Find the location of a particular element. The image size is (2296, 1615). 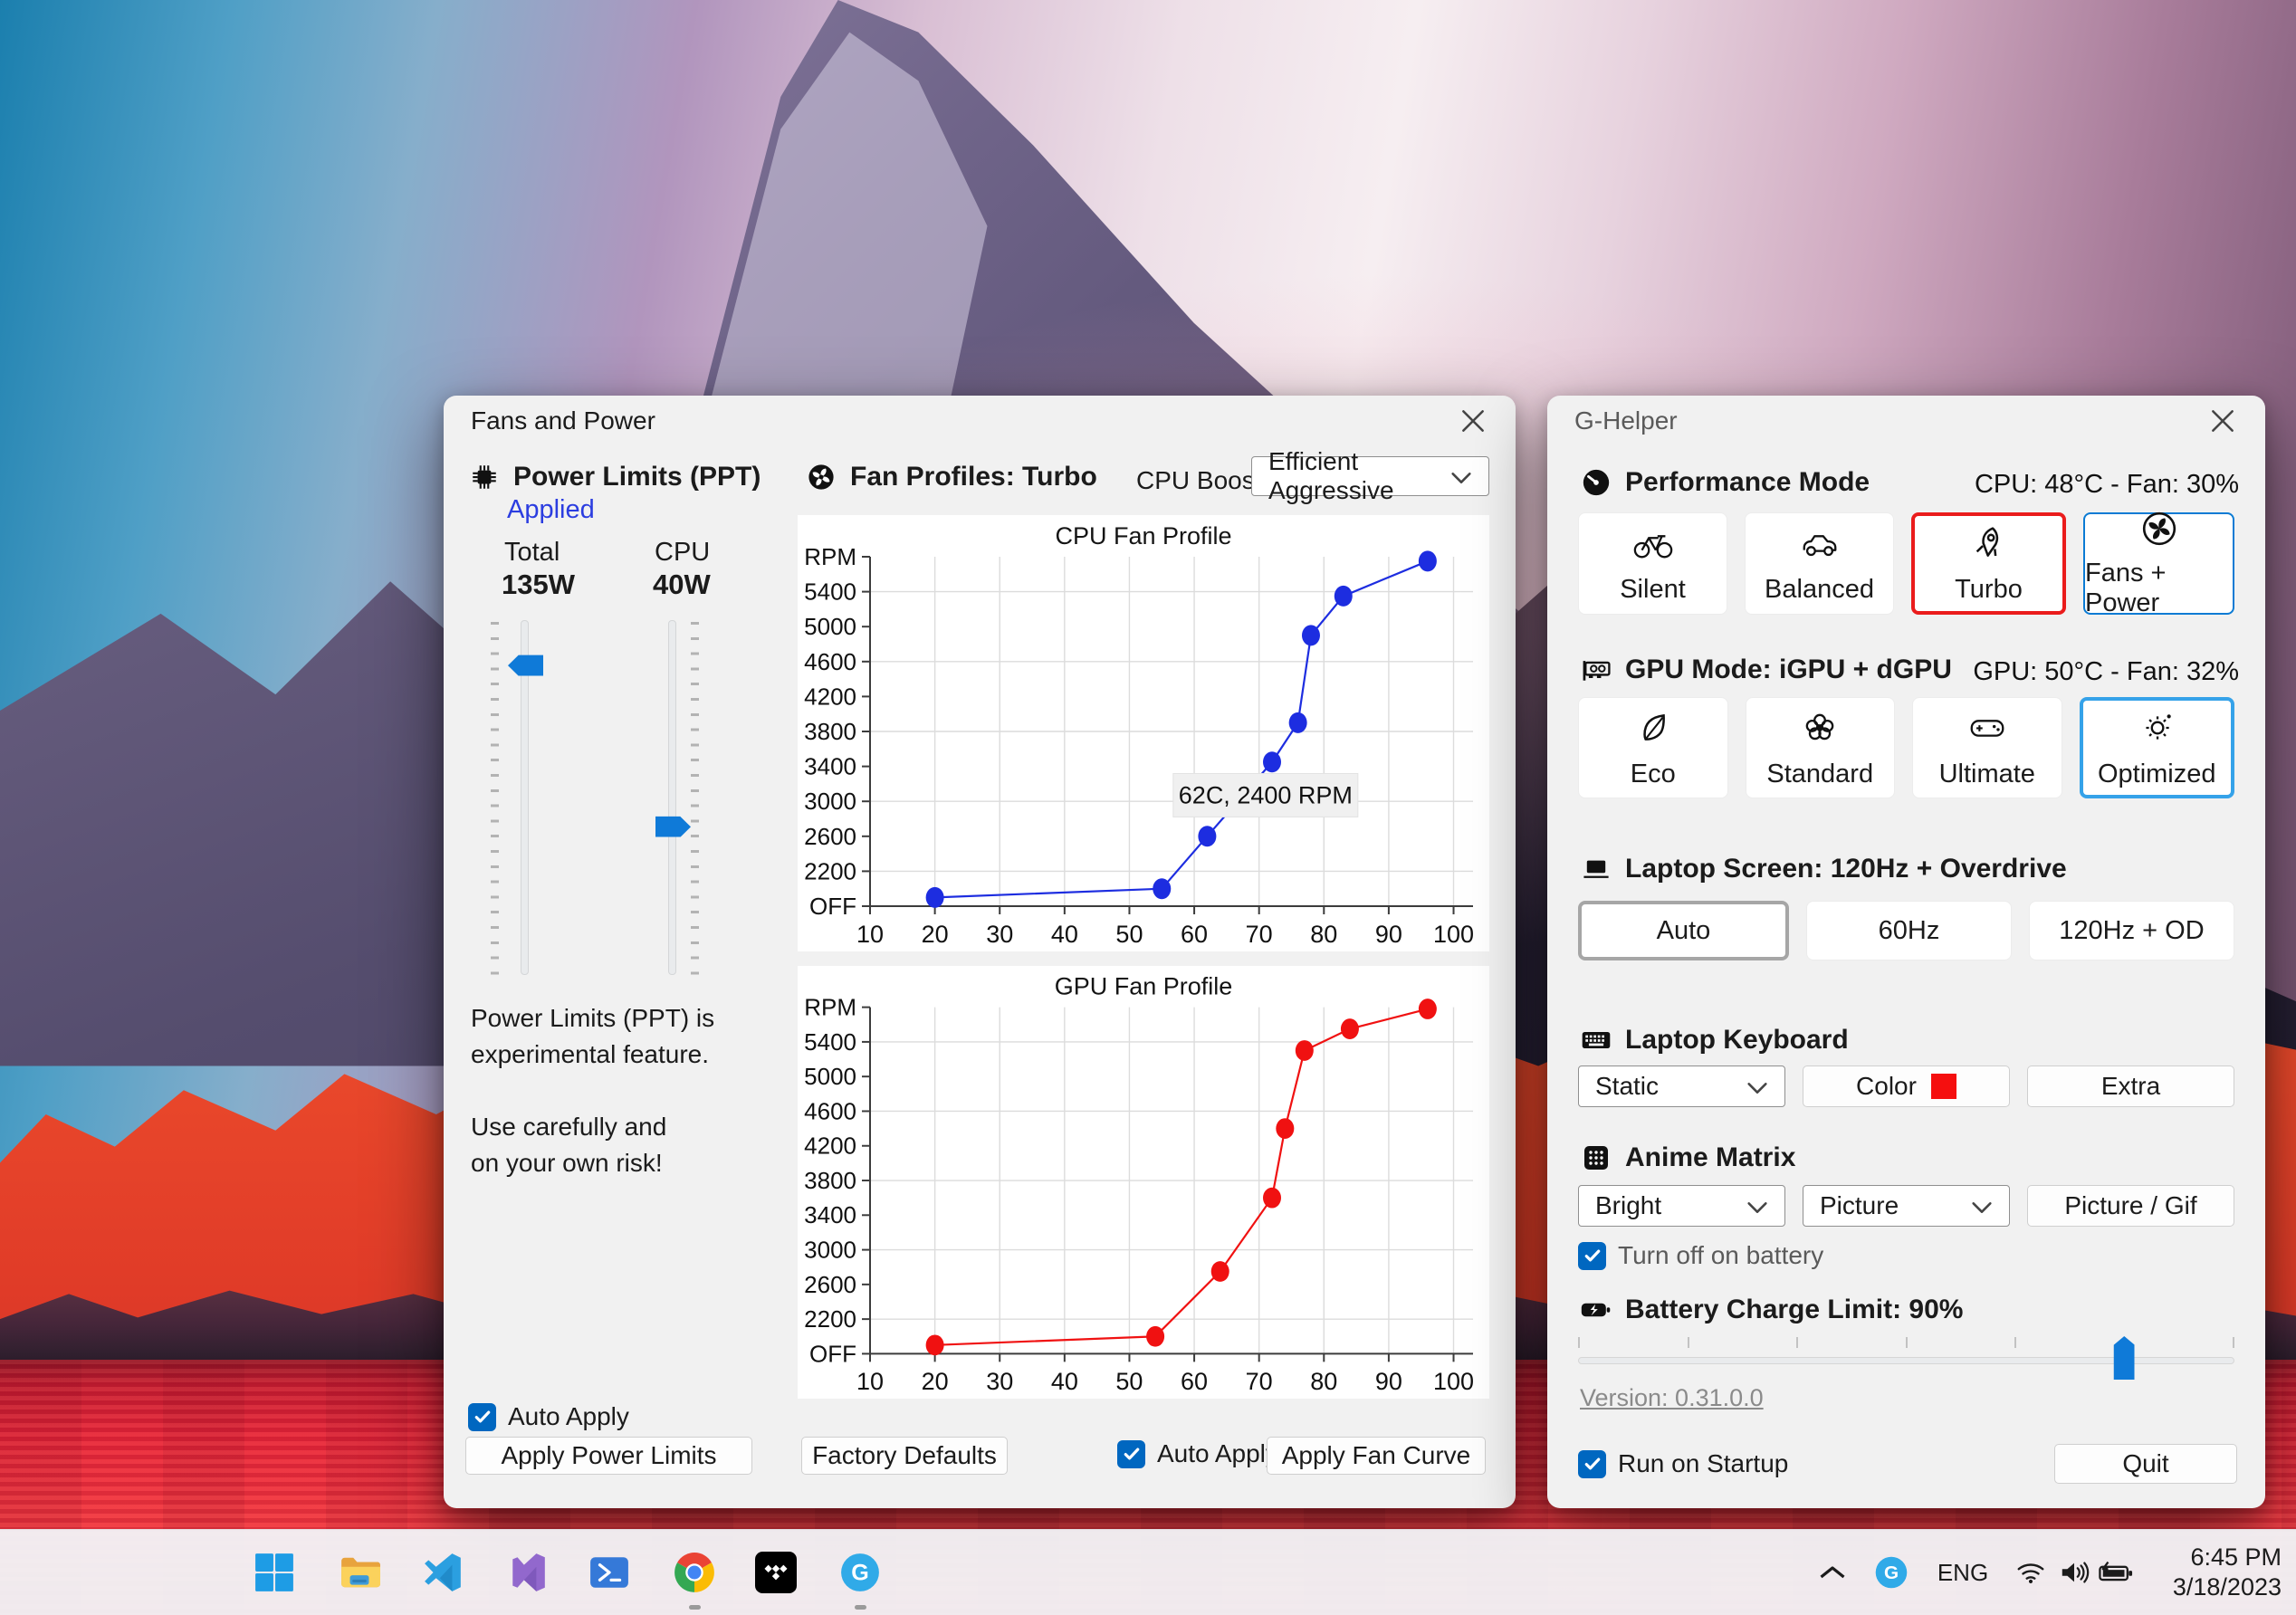

mode-button-eco: Eco is located at coordinates (1653, 747).